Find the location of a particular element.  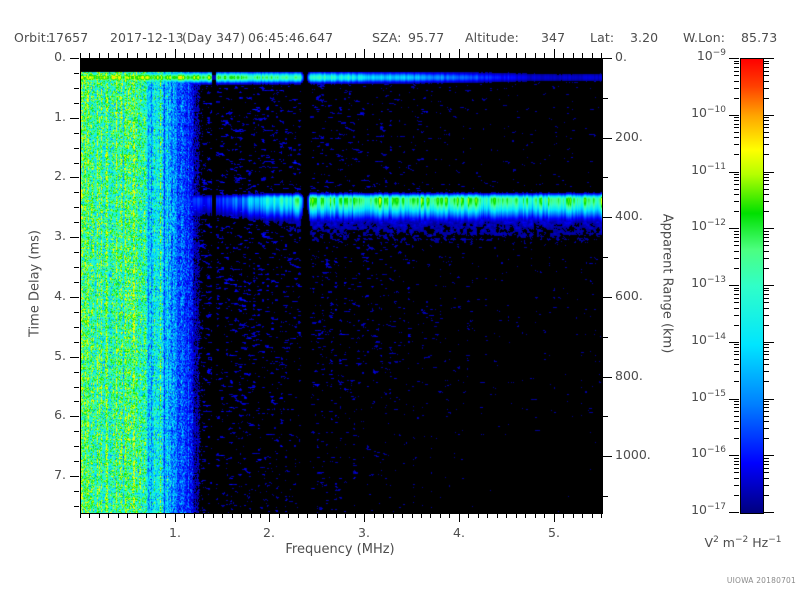

colorbar-tick-label: 10−15 is located at coordinates (708, 396).